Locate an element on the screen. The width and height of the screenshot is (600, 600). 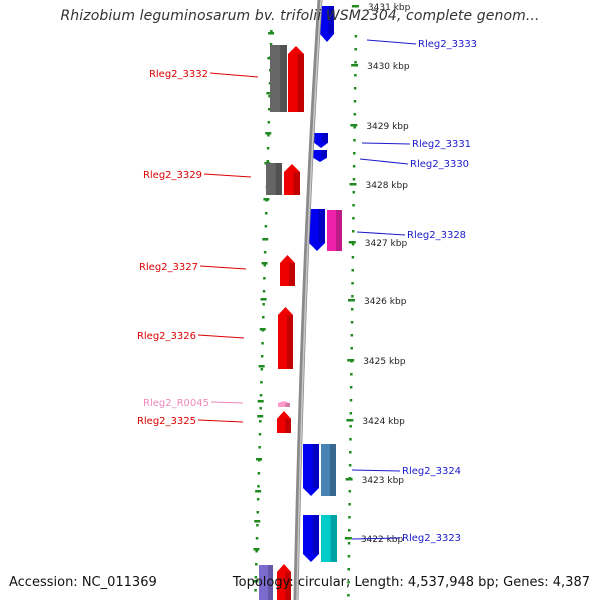
gene-label-rleg2-3332: Rleg2_3332 is located at coordinates (178, 74).